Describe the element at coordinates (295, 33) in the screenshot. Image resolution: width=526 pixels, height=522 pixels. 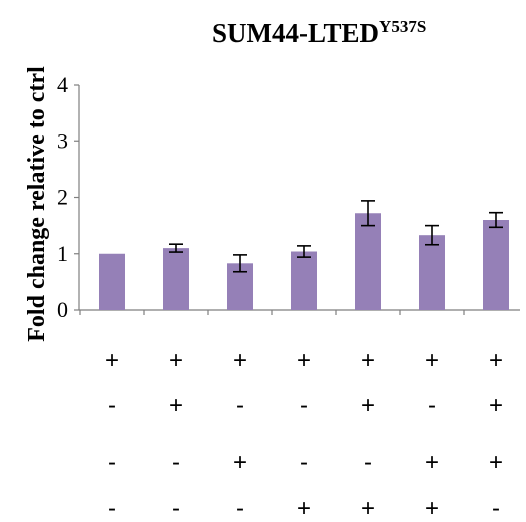
I see `chart-title-main: SUM44-LTED` at that location.